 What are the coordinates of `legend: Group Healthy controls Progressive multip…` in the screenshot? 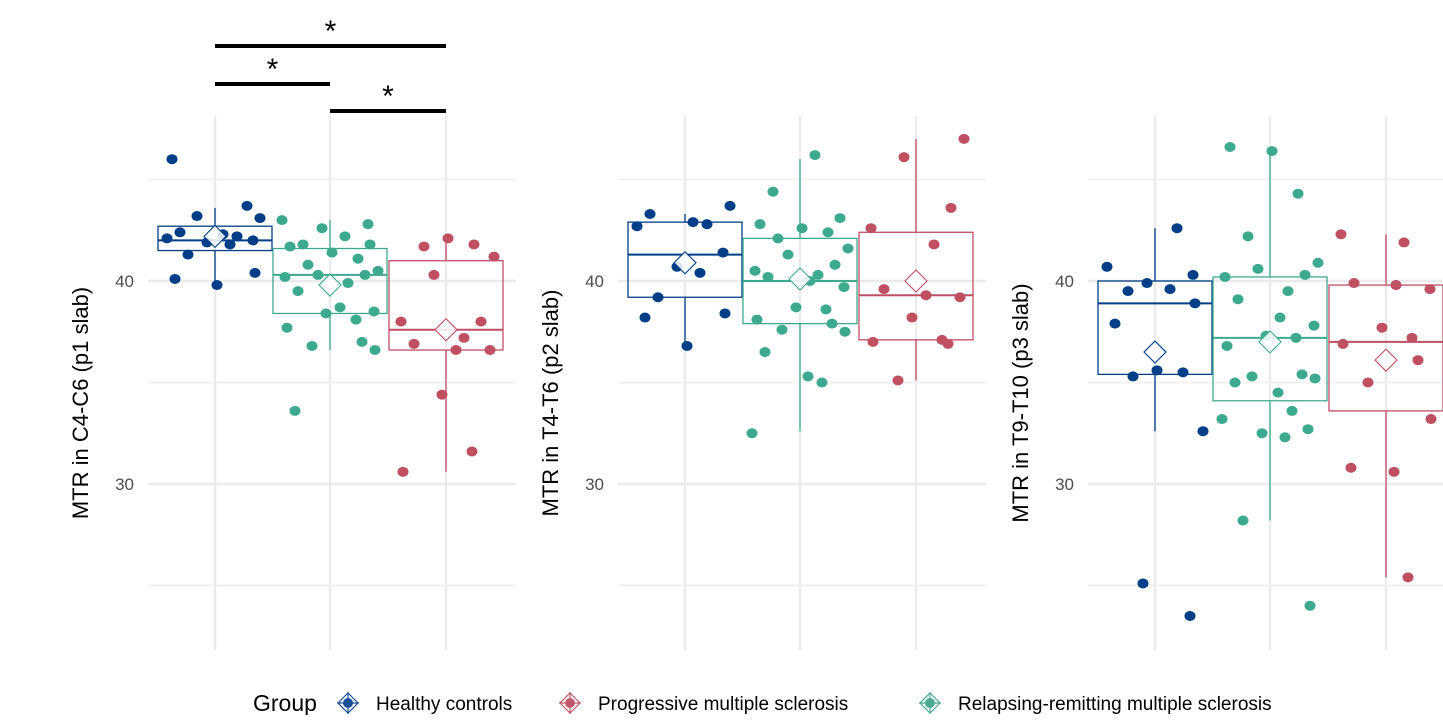 It's located at (762, 703).